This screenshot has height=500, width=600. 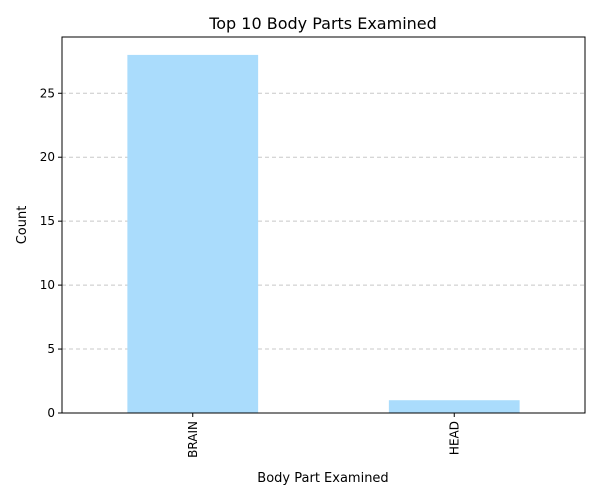 What do you see at coordinates (47, 157) in the screenshot?
I see `y-tick-label: 20` at bounding box center [47, 157].